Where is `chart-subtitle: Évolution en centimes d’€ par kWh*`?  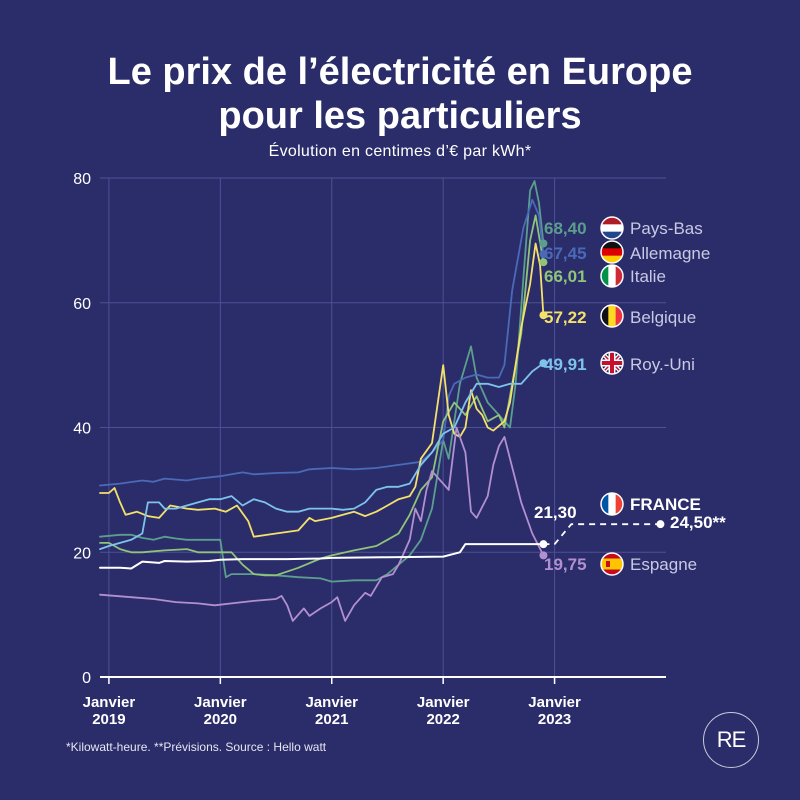
chart-subtitle: Évolution en centimes d’€ par kWh* is located at coordinates (400, 151).